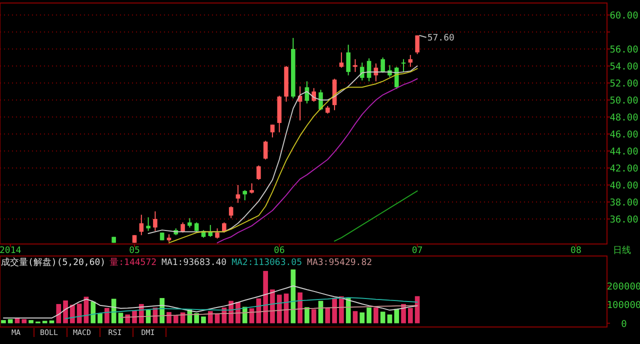  What do you see at coordinates (624, 118) in the screenshot?
I see `y-tick-label: 48.00` at bounding box center [624, 118].